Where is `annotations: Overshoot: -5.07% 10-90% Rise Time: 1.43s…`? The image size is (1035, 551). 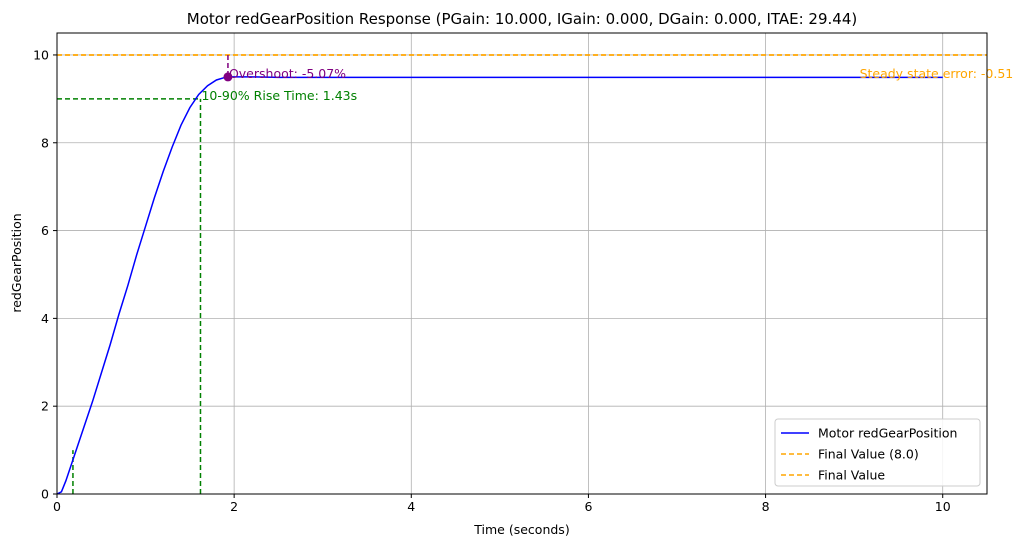 annotations: Overshoot: -5.07% 10-90% Rise Time: 1.43s… is located at coordinates (607, 78).